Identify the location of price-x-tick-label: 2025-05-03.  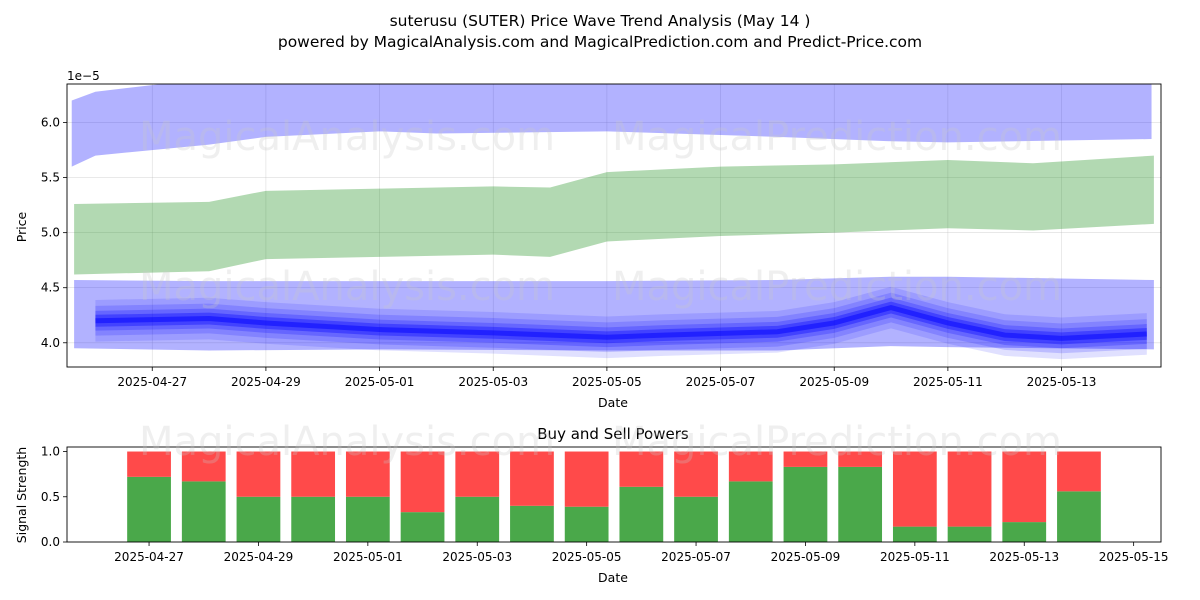
(493, 382).